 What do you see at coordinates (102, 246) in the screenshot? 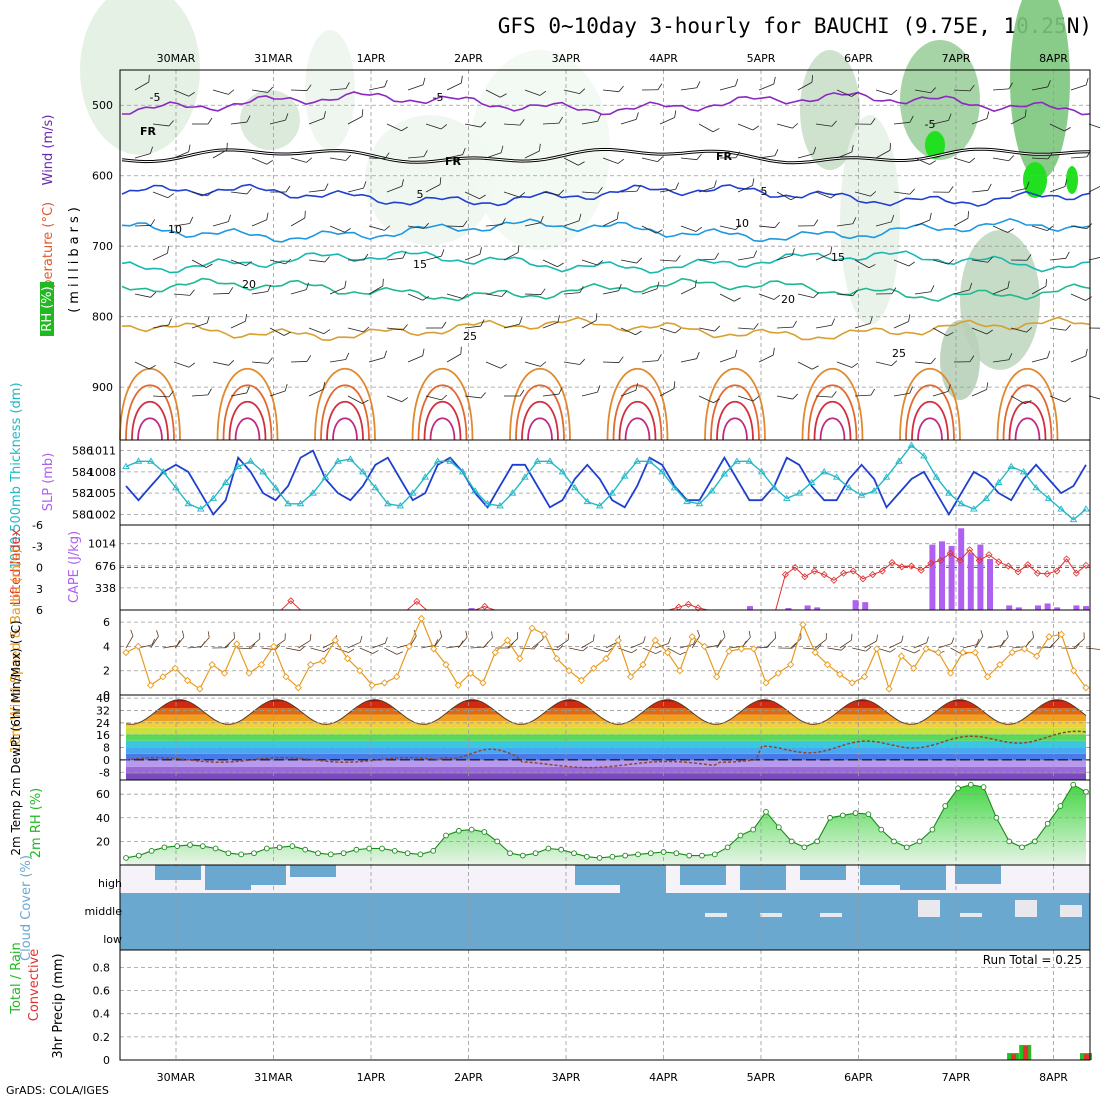
I see `pressure-tick-700: 700` at bounding box center [102, 246].